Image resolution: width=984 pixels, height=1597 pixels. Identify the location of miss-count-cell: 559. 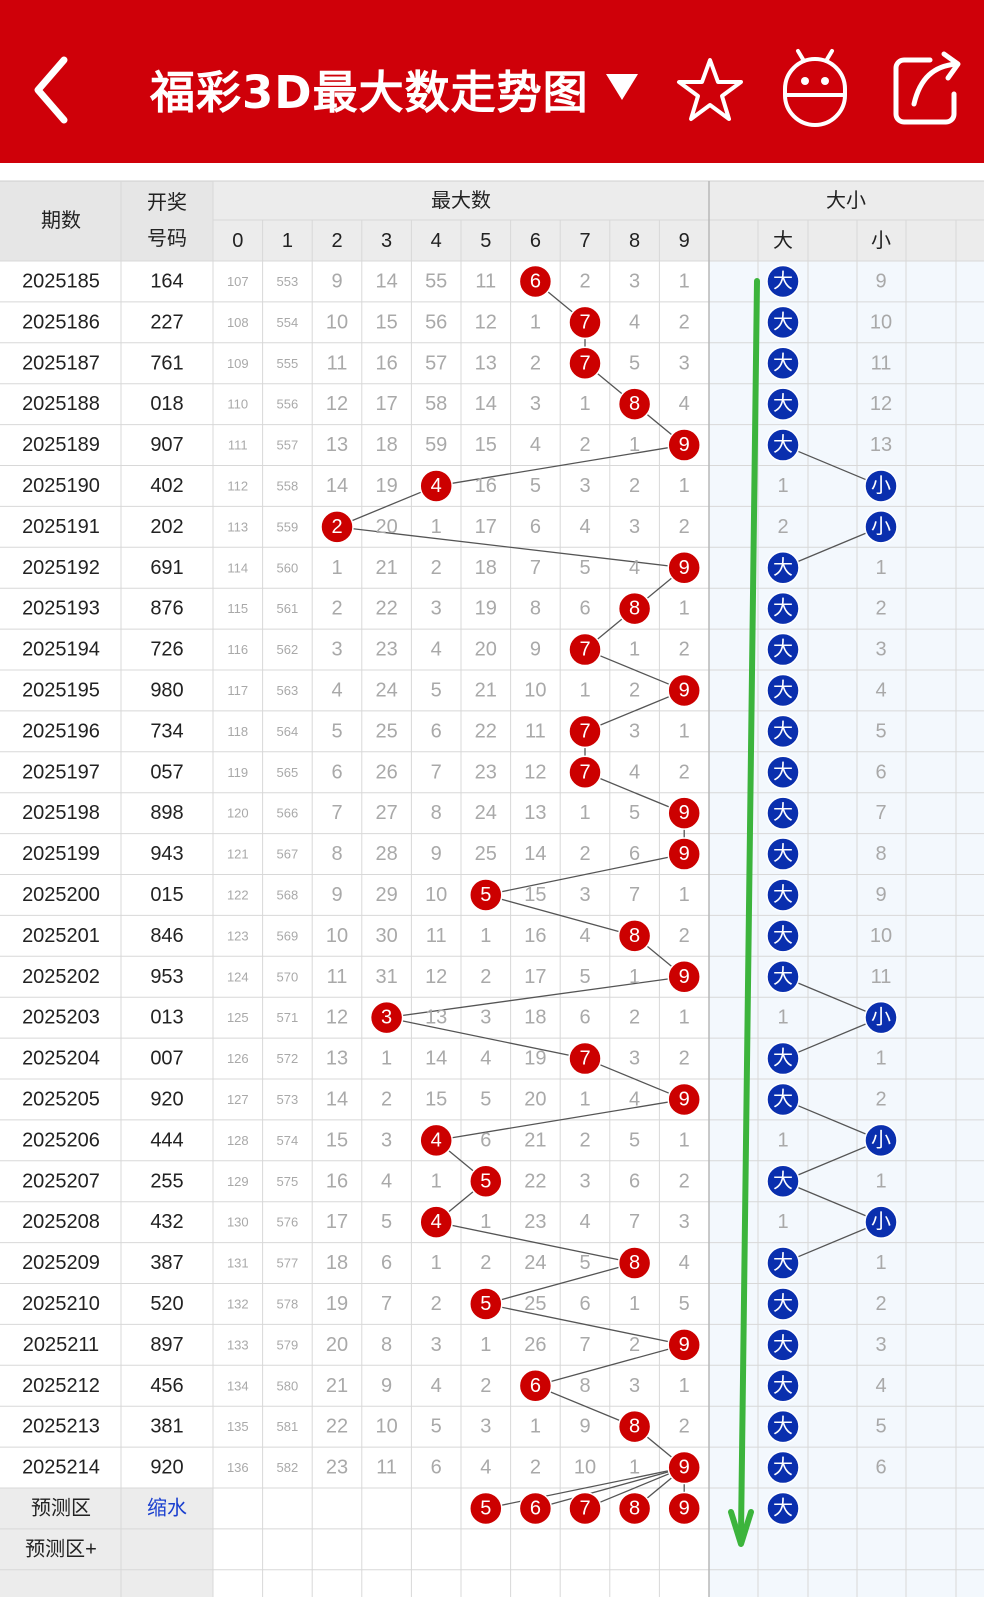
(288, 526).